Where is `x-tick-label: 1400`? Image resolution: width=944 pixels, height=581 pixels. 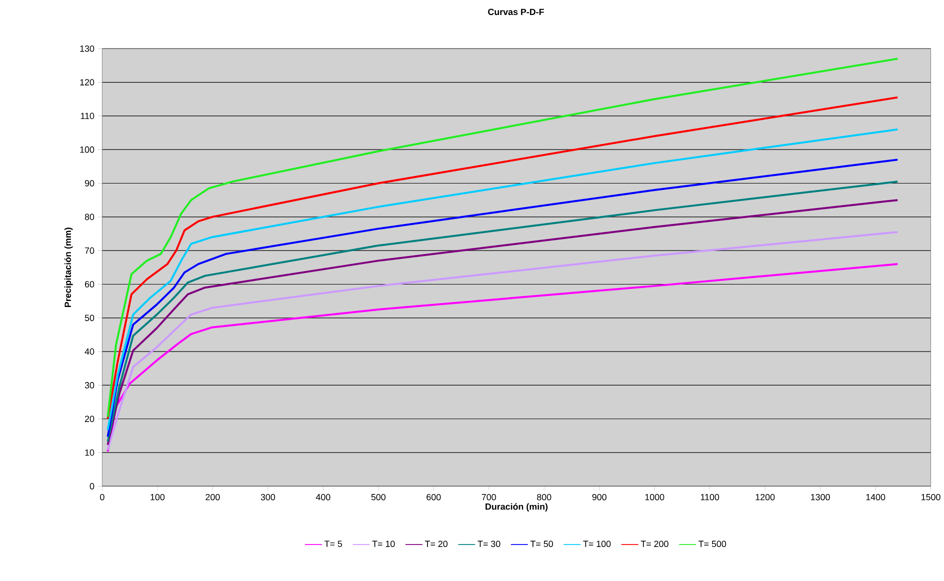
x-tick-label: 1400 is located at coordinates (876, 497).